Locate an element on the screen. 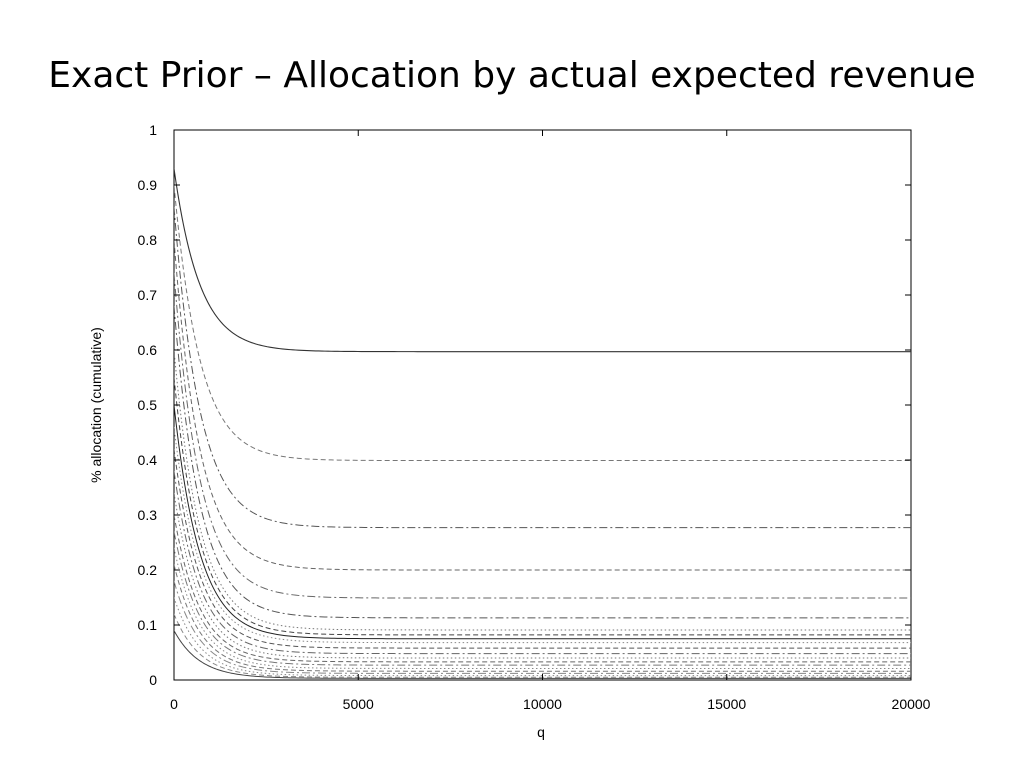 This screenshot has width=1024, height=768. x-tick-label: 15000 is located at coordinates (726, 704).